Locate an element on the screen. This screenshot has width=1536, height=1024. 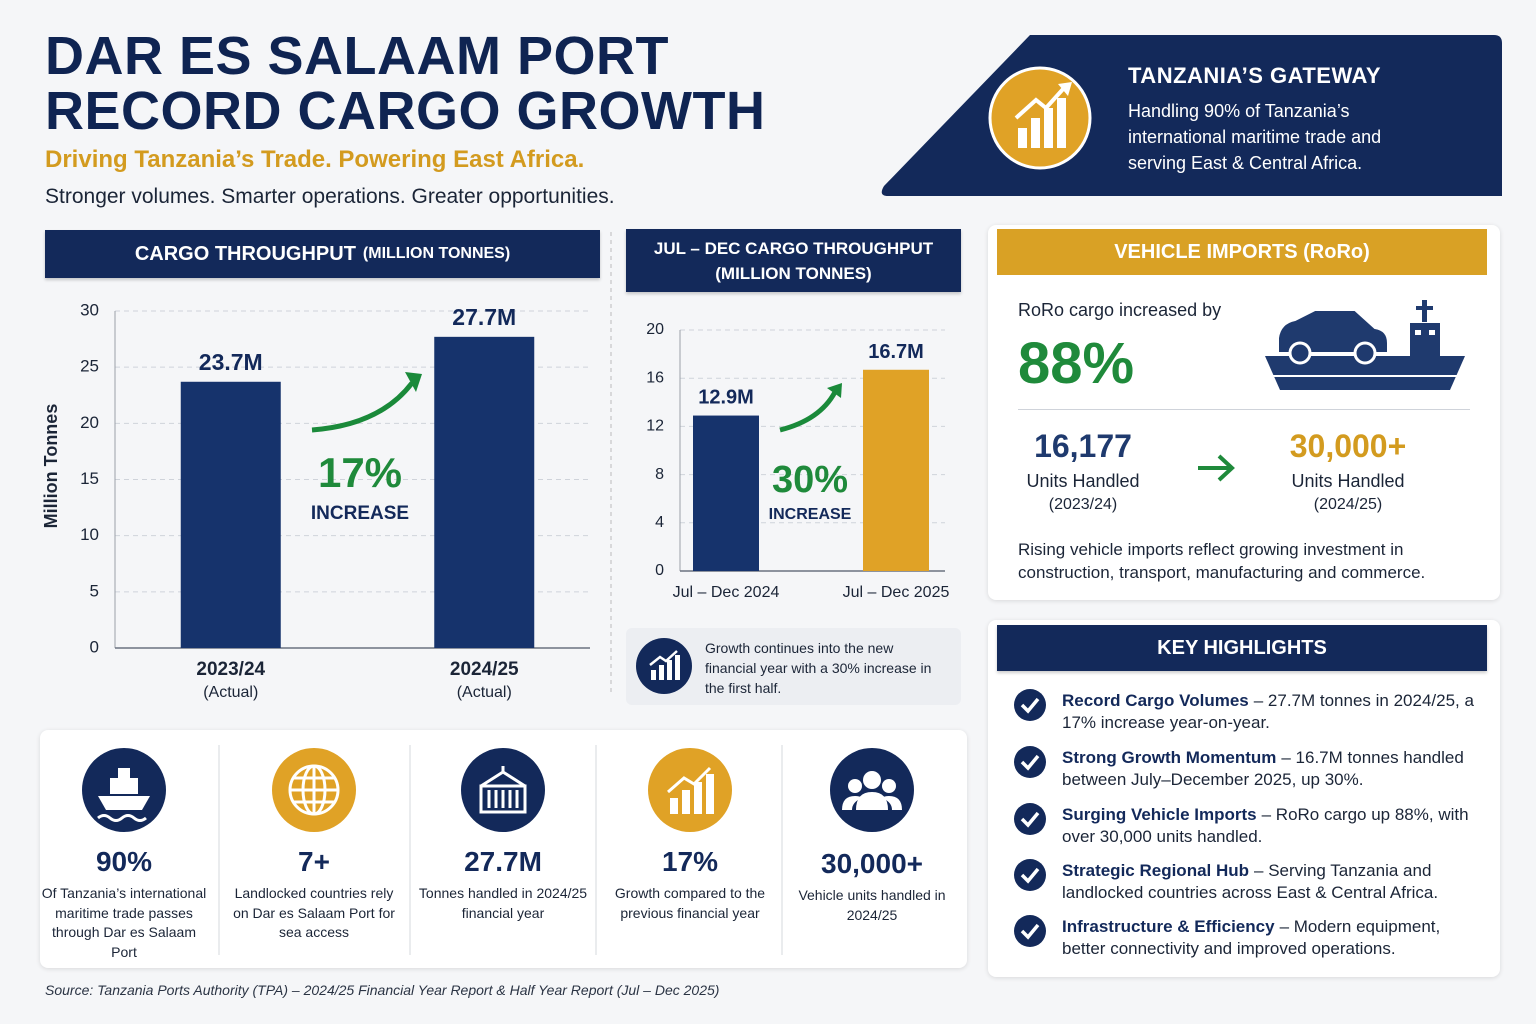
stats-icons is located at coordinates (498, 850).